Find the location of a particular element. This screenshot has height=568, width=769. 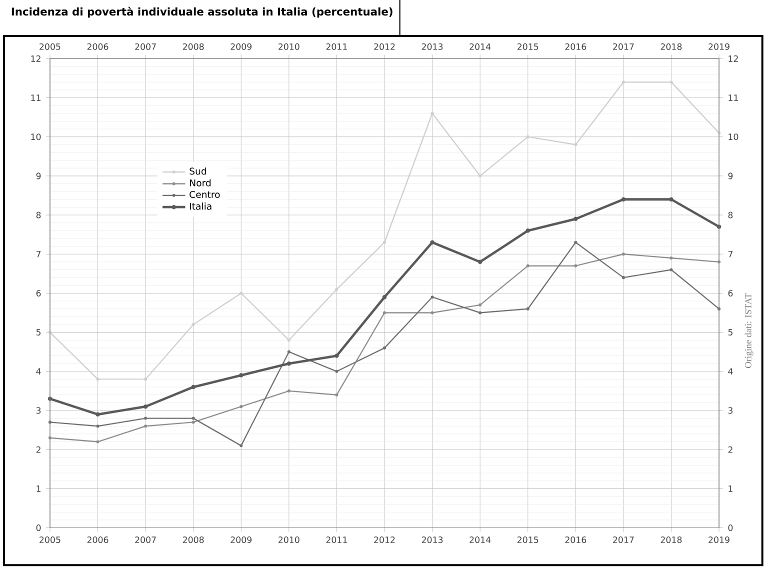

x-tick-label: 2012 is located at coordinates (384, 540).